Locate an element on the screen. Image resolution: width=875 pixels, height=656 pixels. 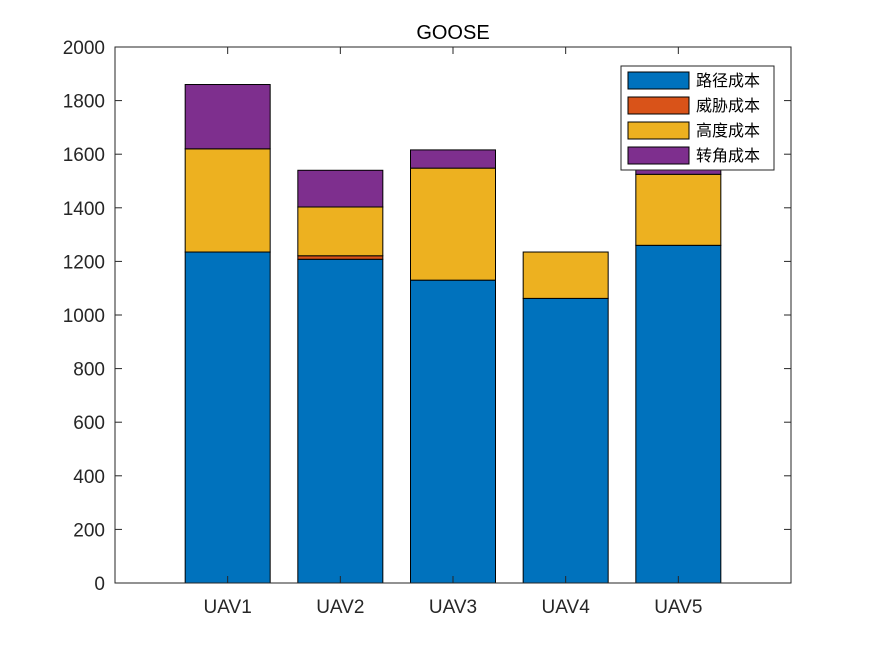
x-tick-label: UAV4 is located at coordinates (566, 607).